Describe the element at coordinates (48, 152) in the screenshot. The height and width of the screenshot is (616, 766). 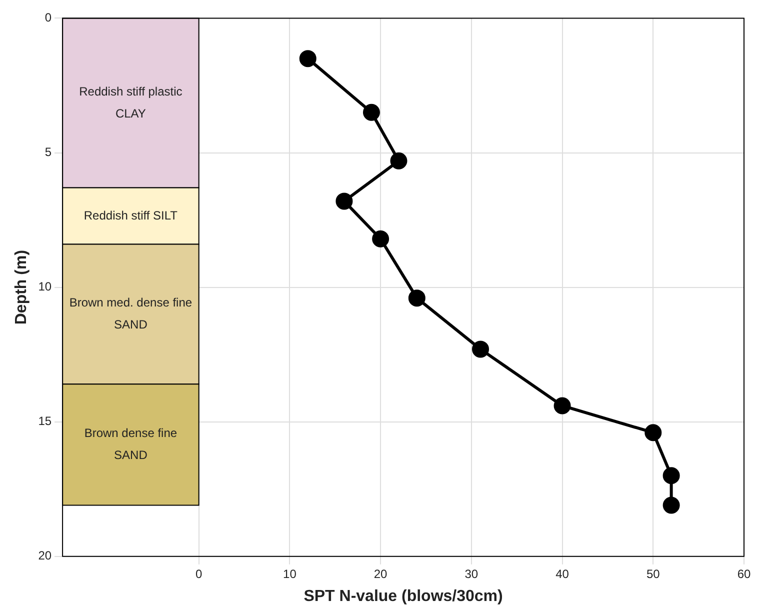
I see `y-tick-label: 5` at that location.